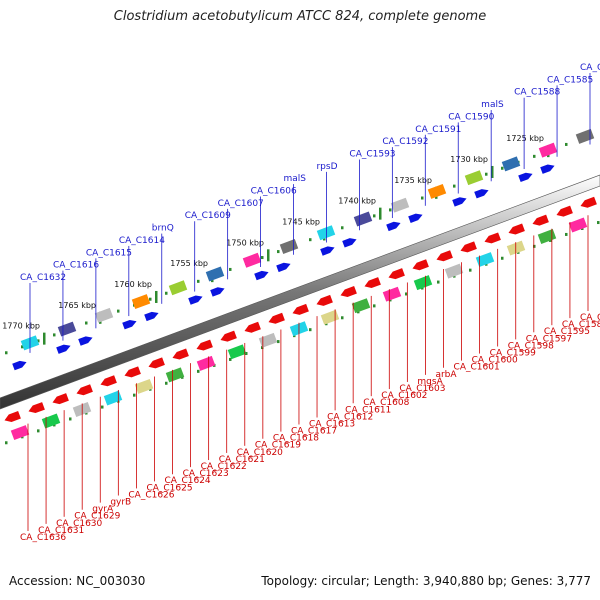 The width and height of the screenshot is (600, 600). Describe the element at coordinates (590, 68) in the screenshot. I see `gene-label: CA_C1583` at that location.